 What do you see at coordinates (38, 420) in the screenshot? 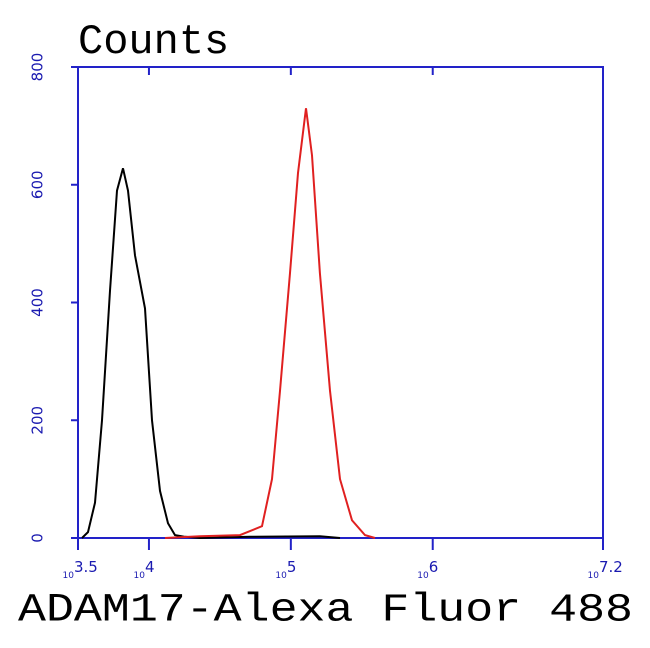
I see `y-tick-label: 200` at bounding box center [38, 420].